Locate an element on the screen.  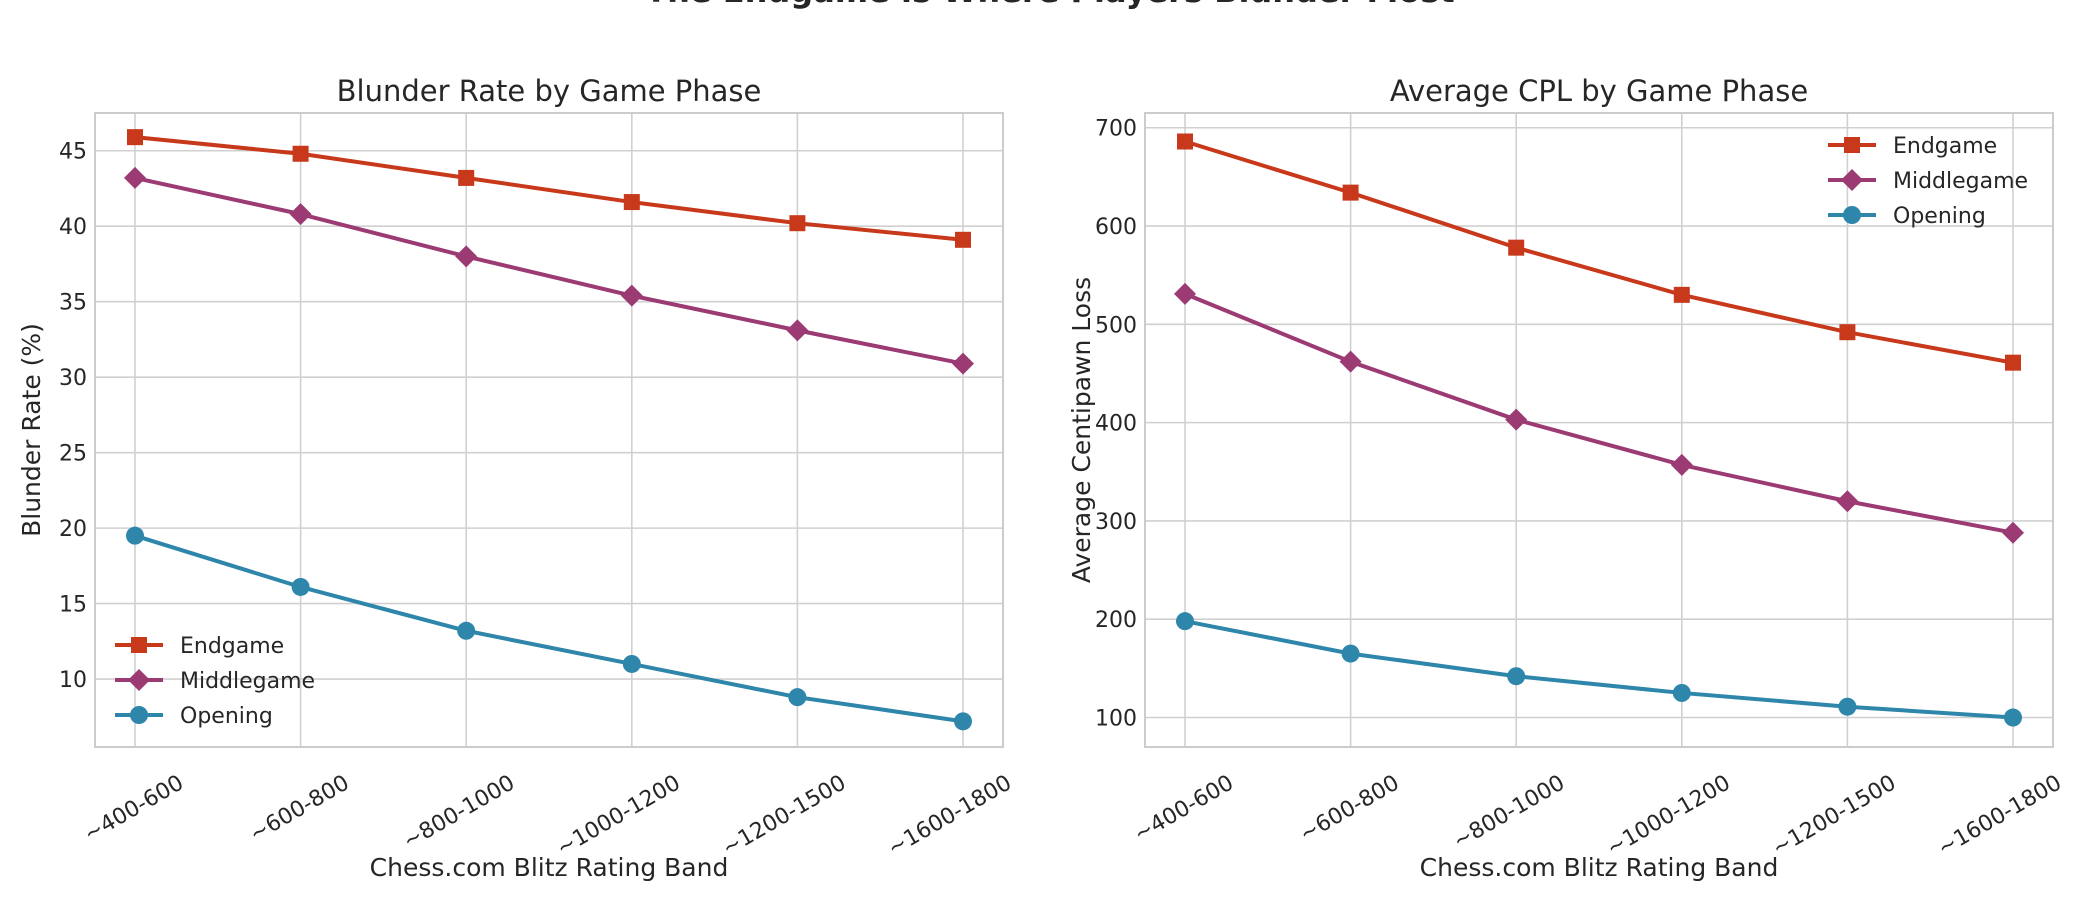
y-tick-label: 100 is located at coordinates (1116, 719).